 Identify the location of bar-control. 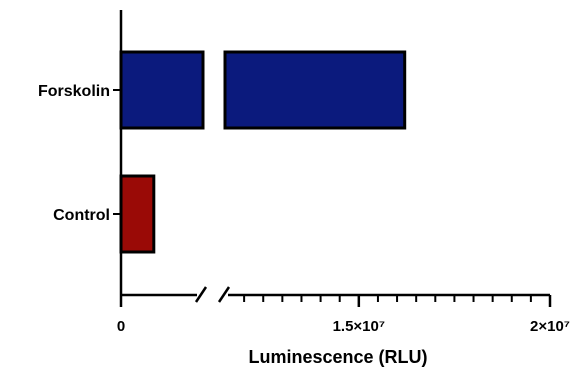
(137, 214).